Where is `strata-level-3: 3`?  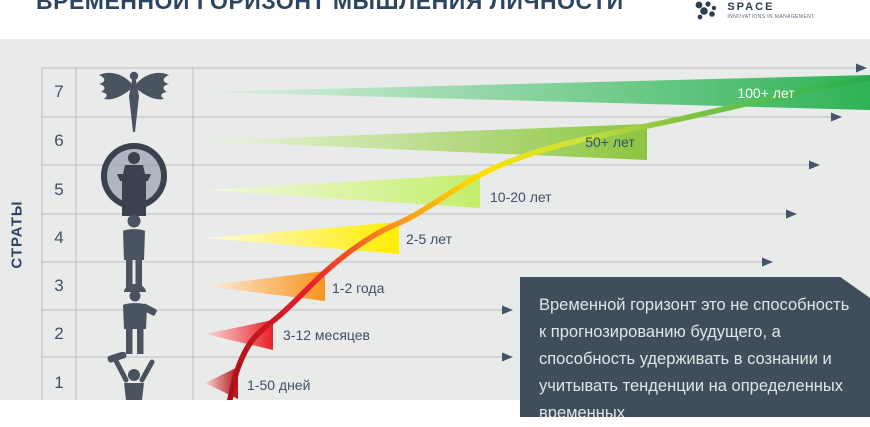 strata-level-3: 3 is located at coordinates (59, 285).